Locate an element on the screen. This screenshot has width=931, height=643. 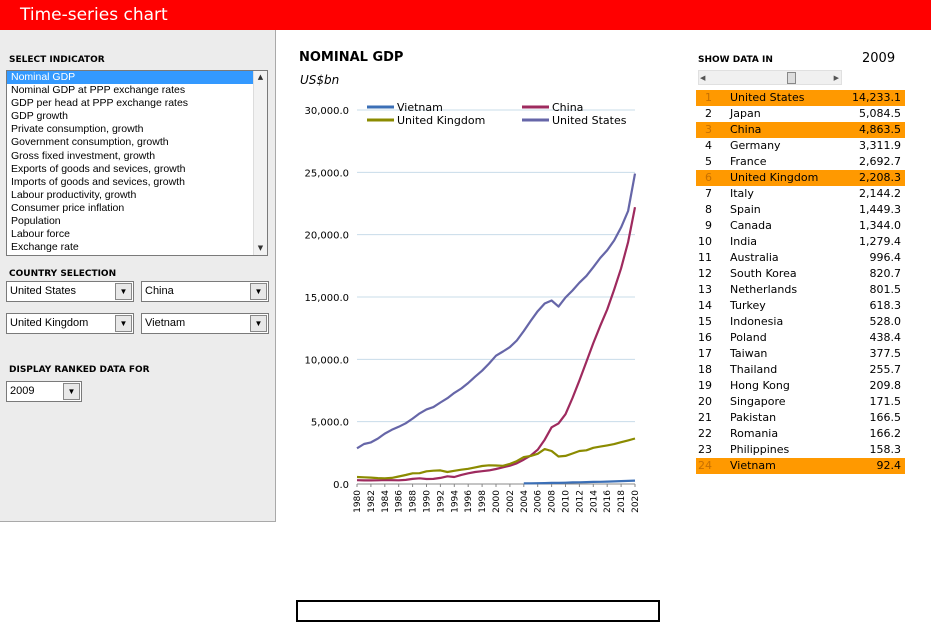
y-tick-label: 10,000.0 is located at coordinates (326, 360).